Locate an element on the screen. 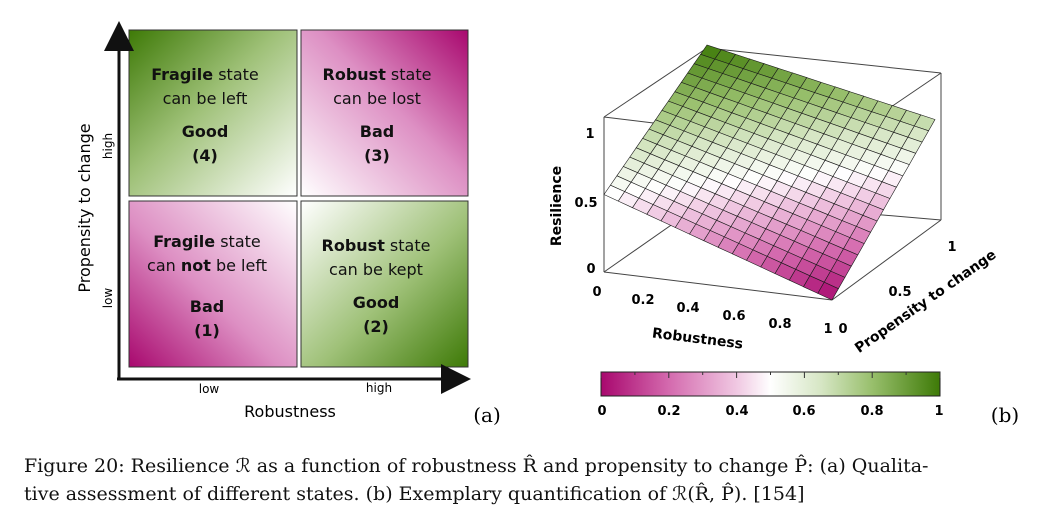  y-axis-label: Propensity to change is located at coordinates (925, 302).